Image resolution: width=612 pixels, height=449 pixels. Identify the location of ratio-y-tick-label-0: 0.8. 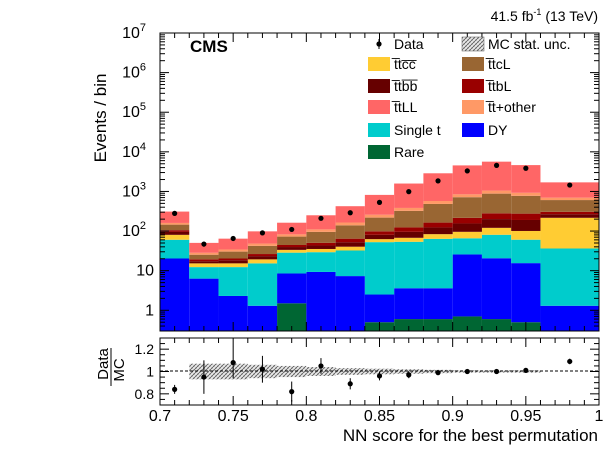
(145, 394).